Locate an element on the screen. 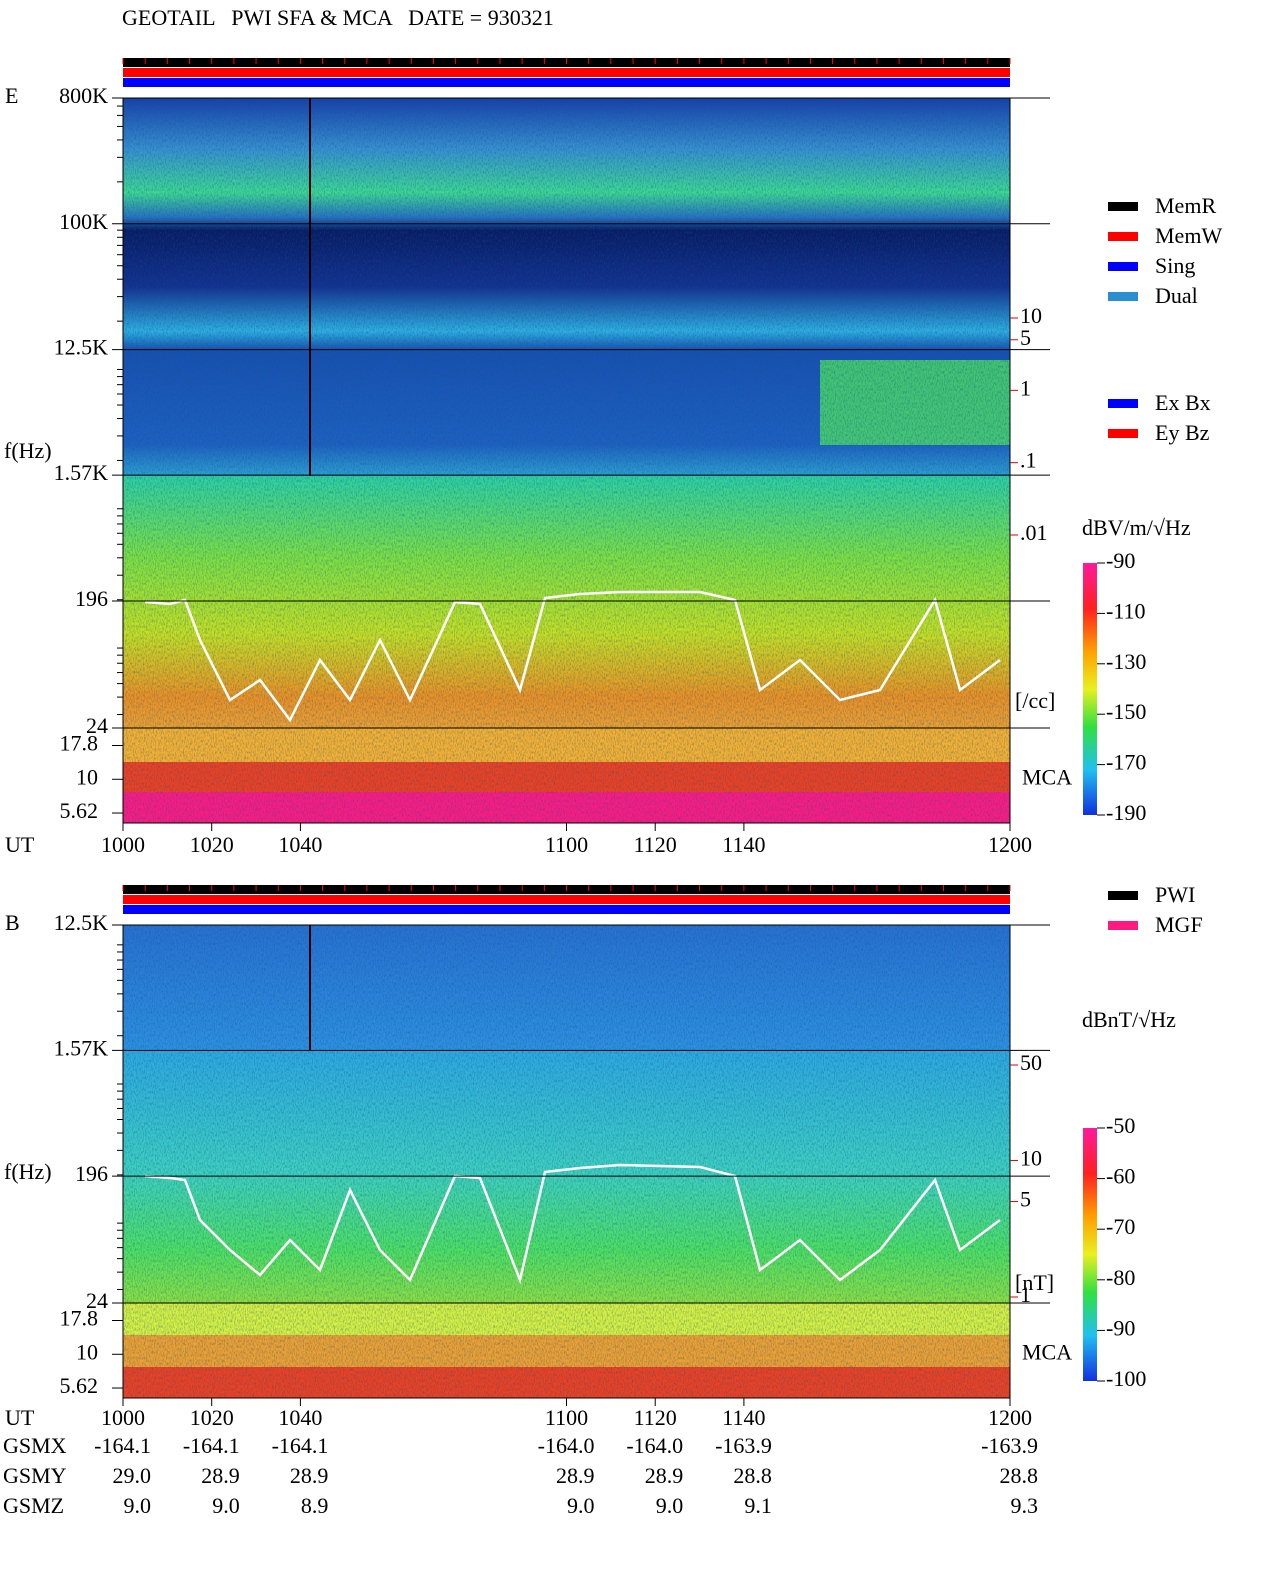  orbit-value: -163.9 is located at coordinates (1009, 1445).